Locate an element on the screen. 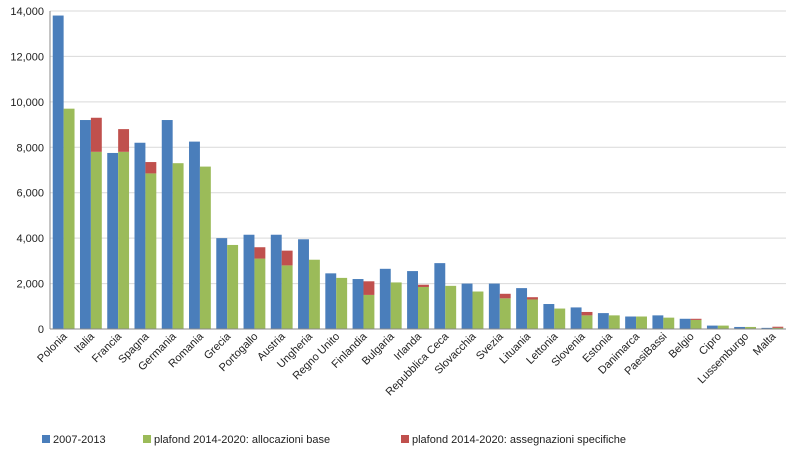 The height and width of the screenshot is (452, 794). legend-label: plafond 2014-2020: allocazioni base is located at coordinates (242, 440).